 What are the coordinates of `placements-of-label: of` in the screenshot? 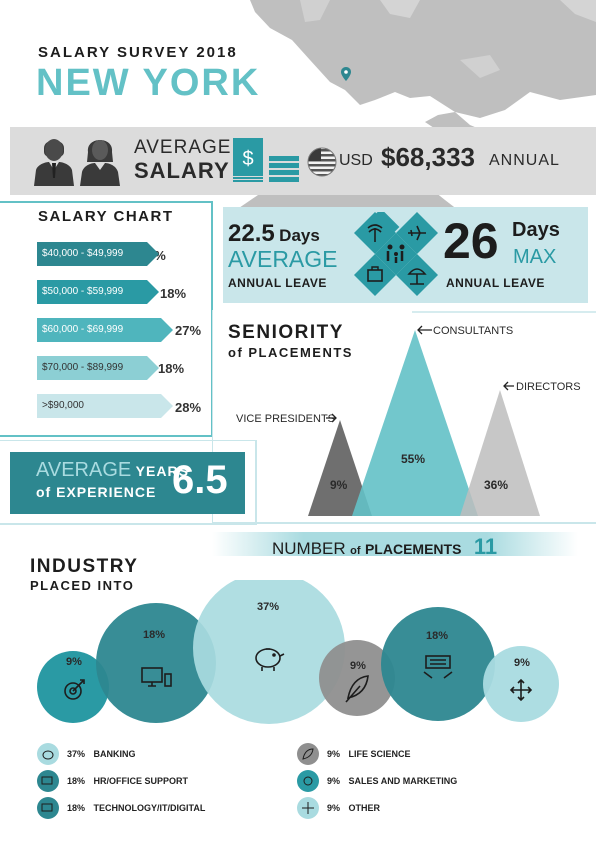 It's located at (355, 551).